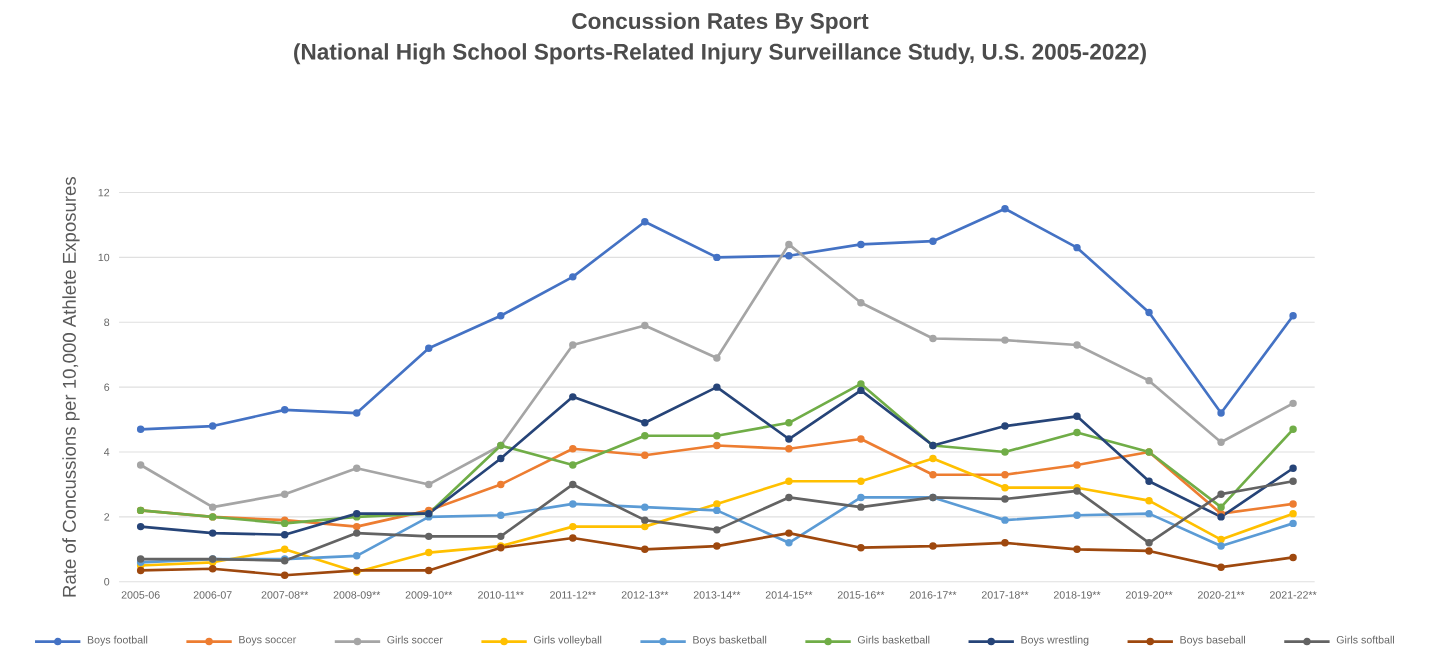  Describe the element at coordinates (720, 23) in the screenshot. I see `chart-title: Concussion Rates By Sport` at that location.